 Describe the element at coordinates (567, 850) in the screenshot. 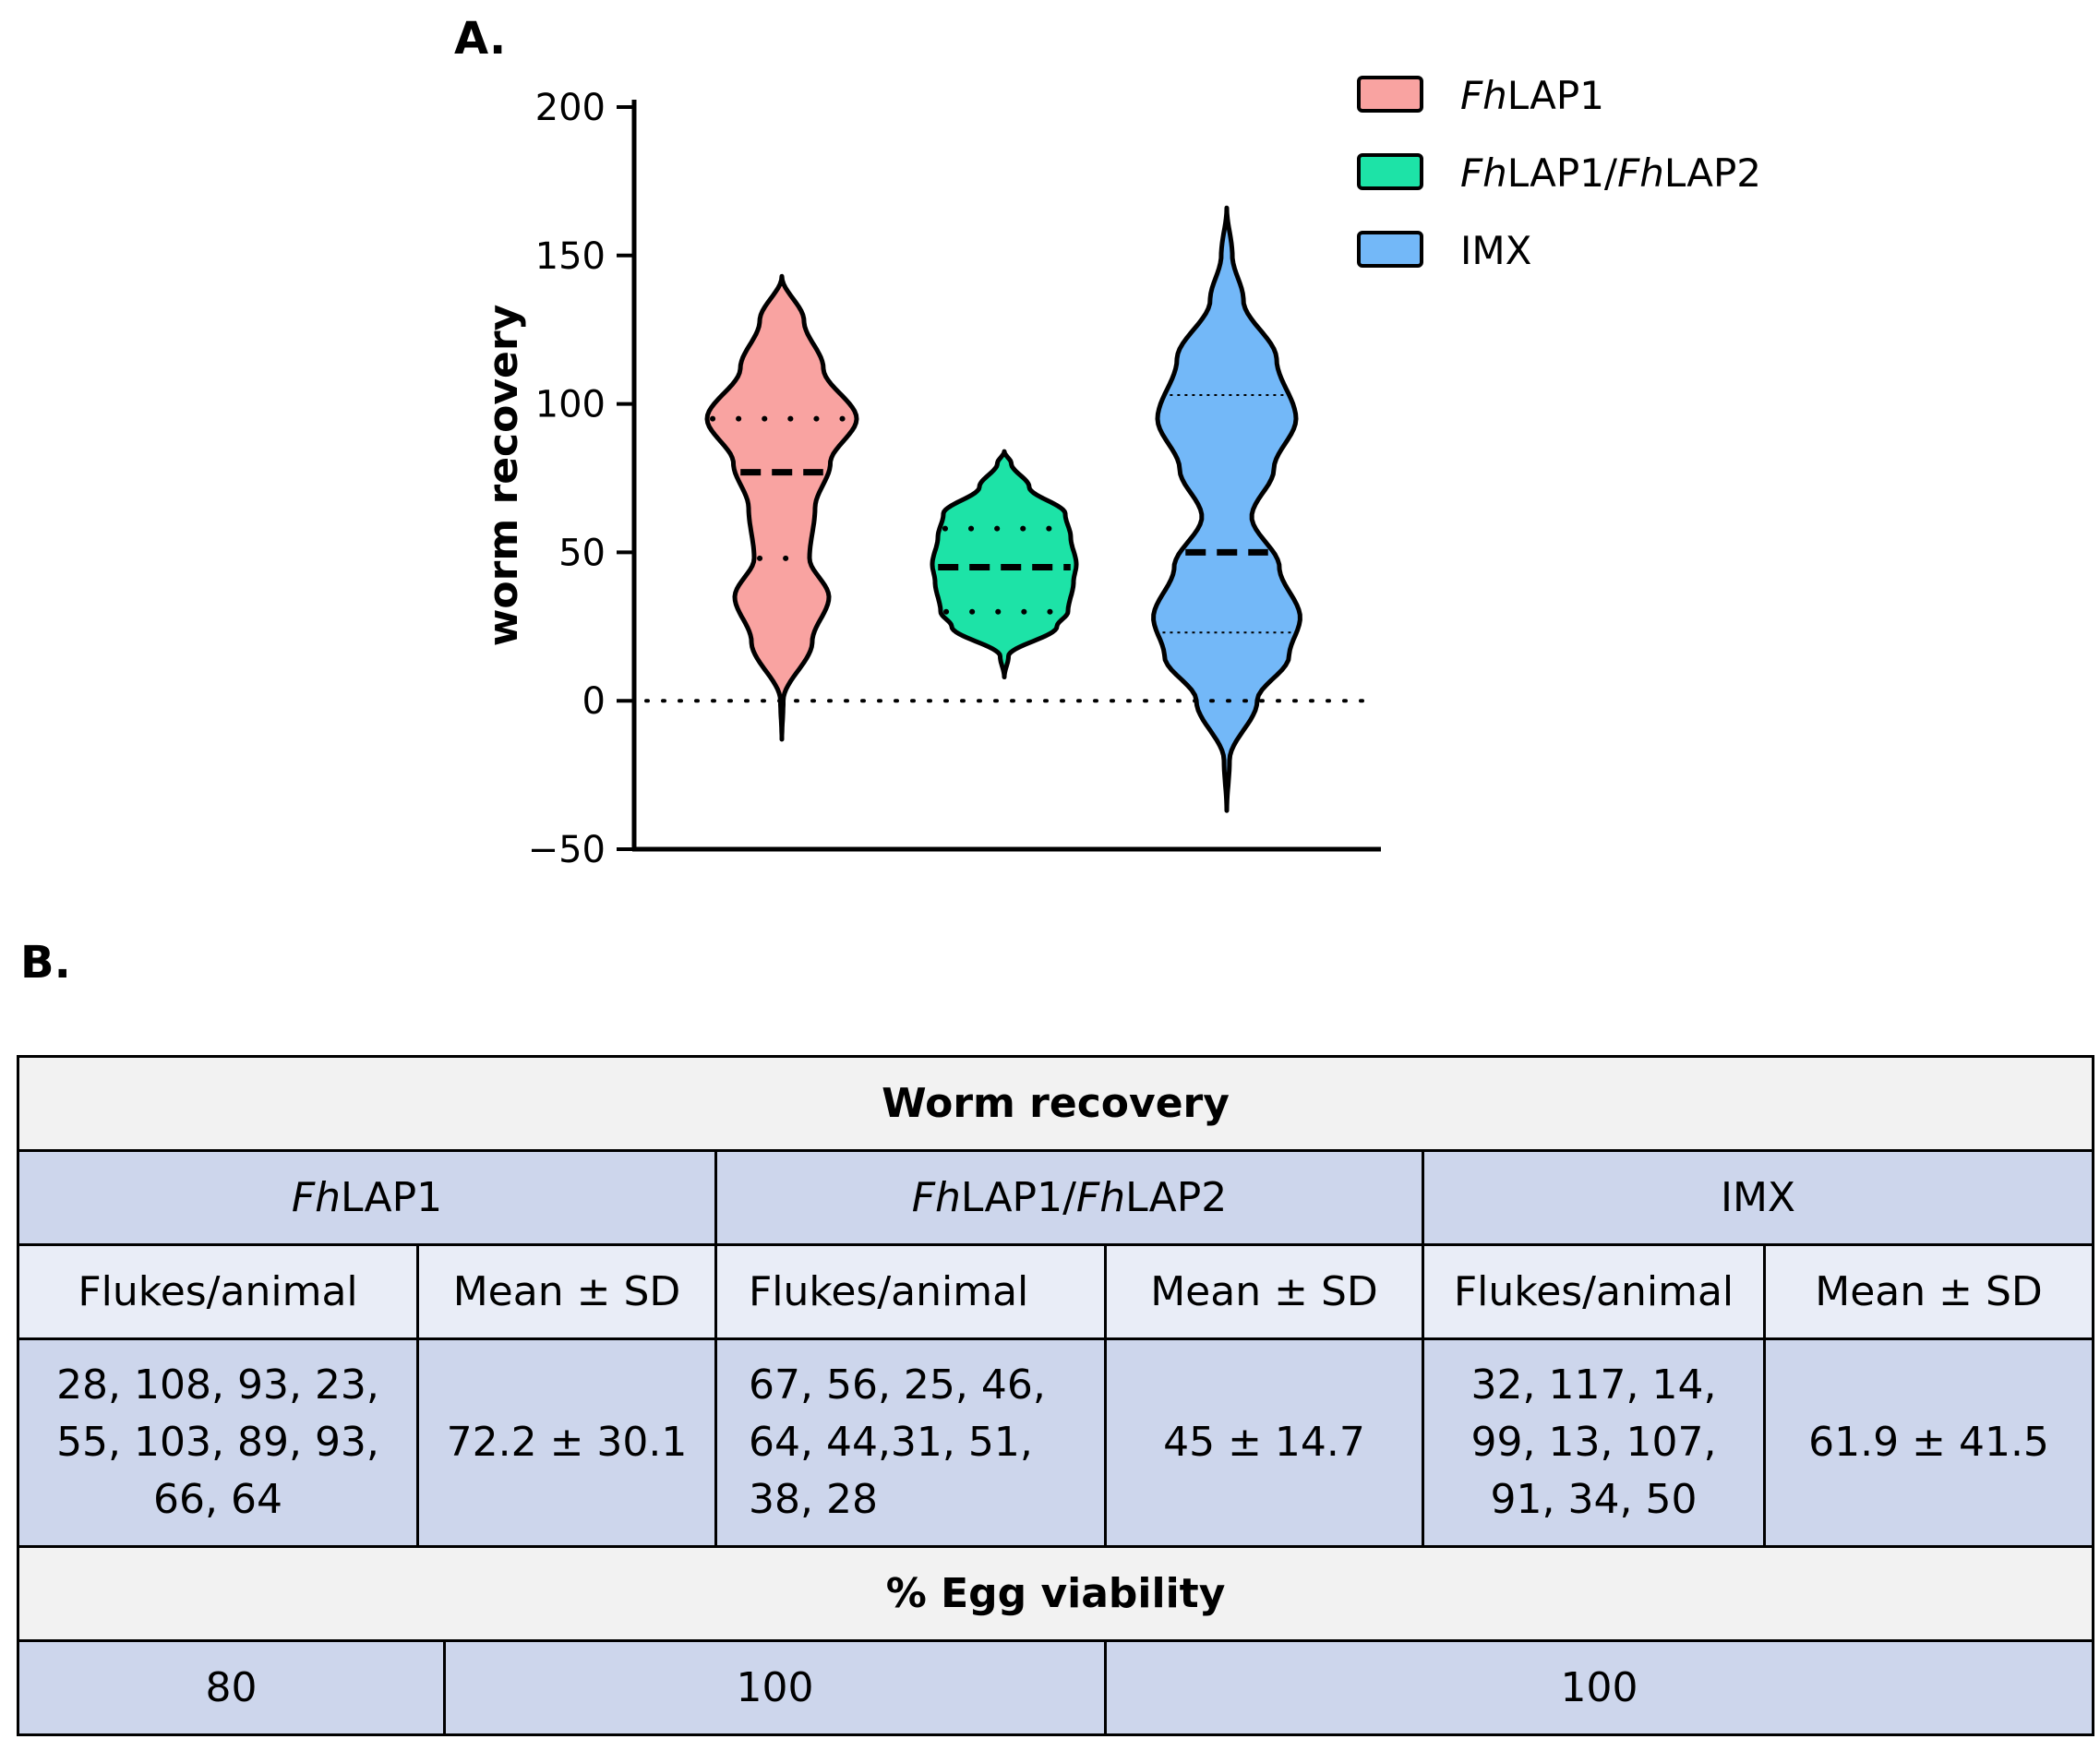

I see `y-tick-label: −50` at that location.